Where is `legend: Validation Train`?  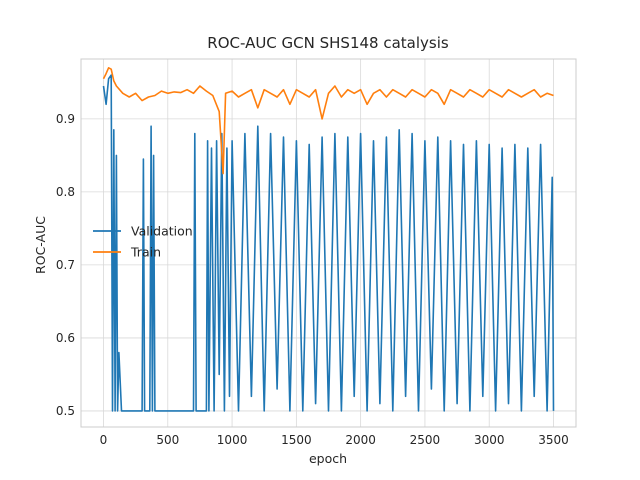 legend: Validation Train is located at coordinates (143, 242).